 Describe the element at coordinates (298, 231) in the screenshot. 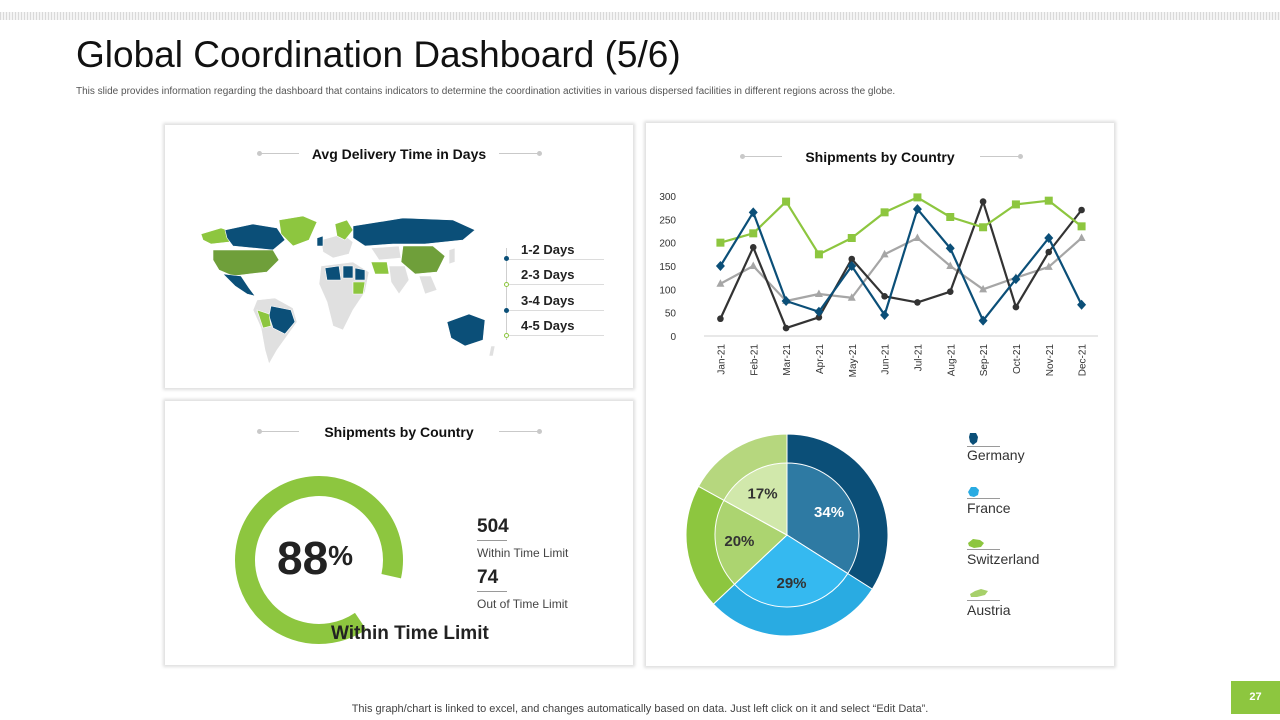

I see `map-greenland` at that location.